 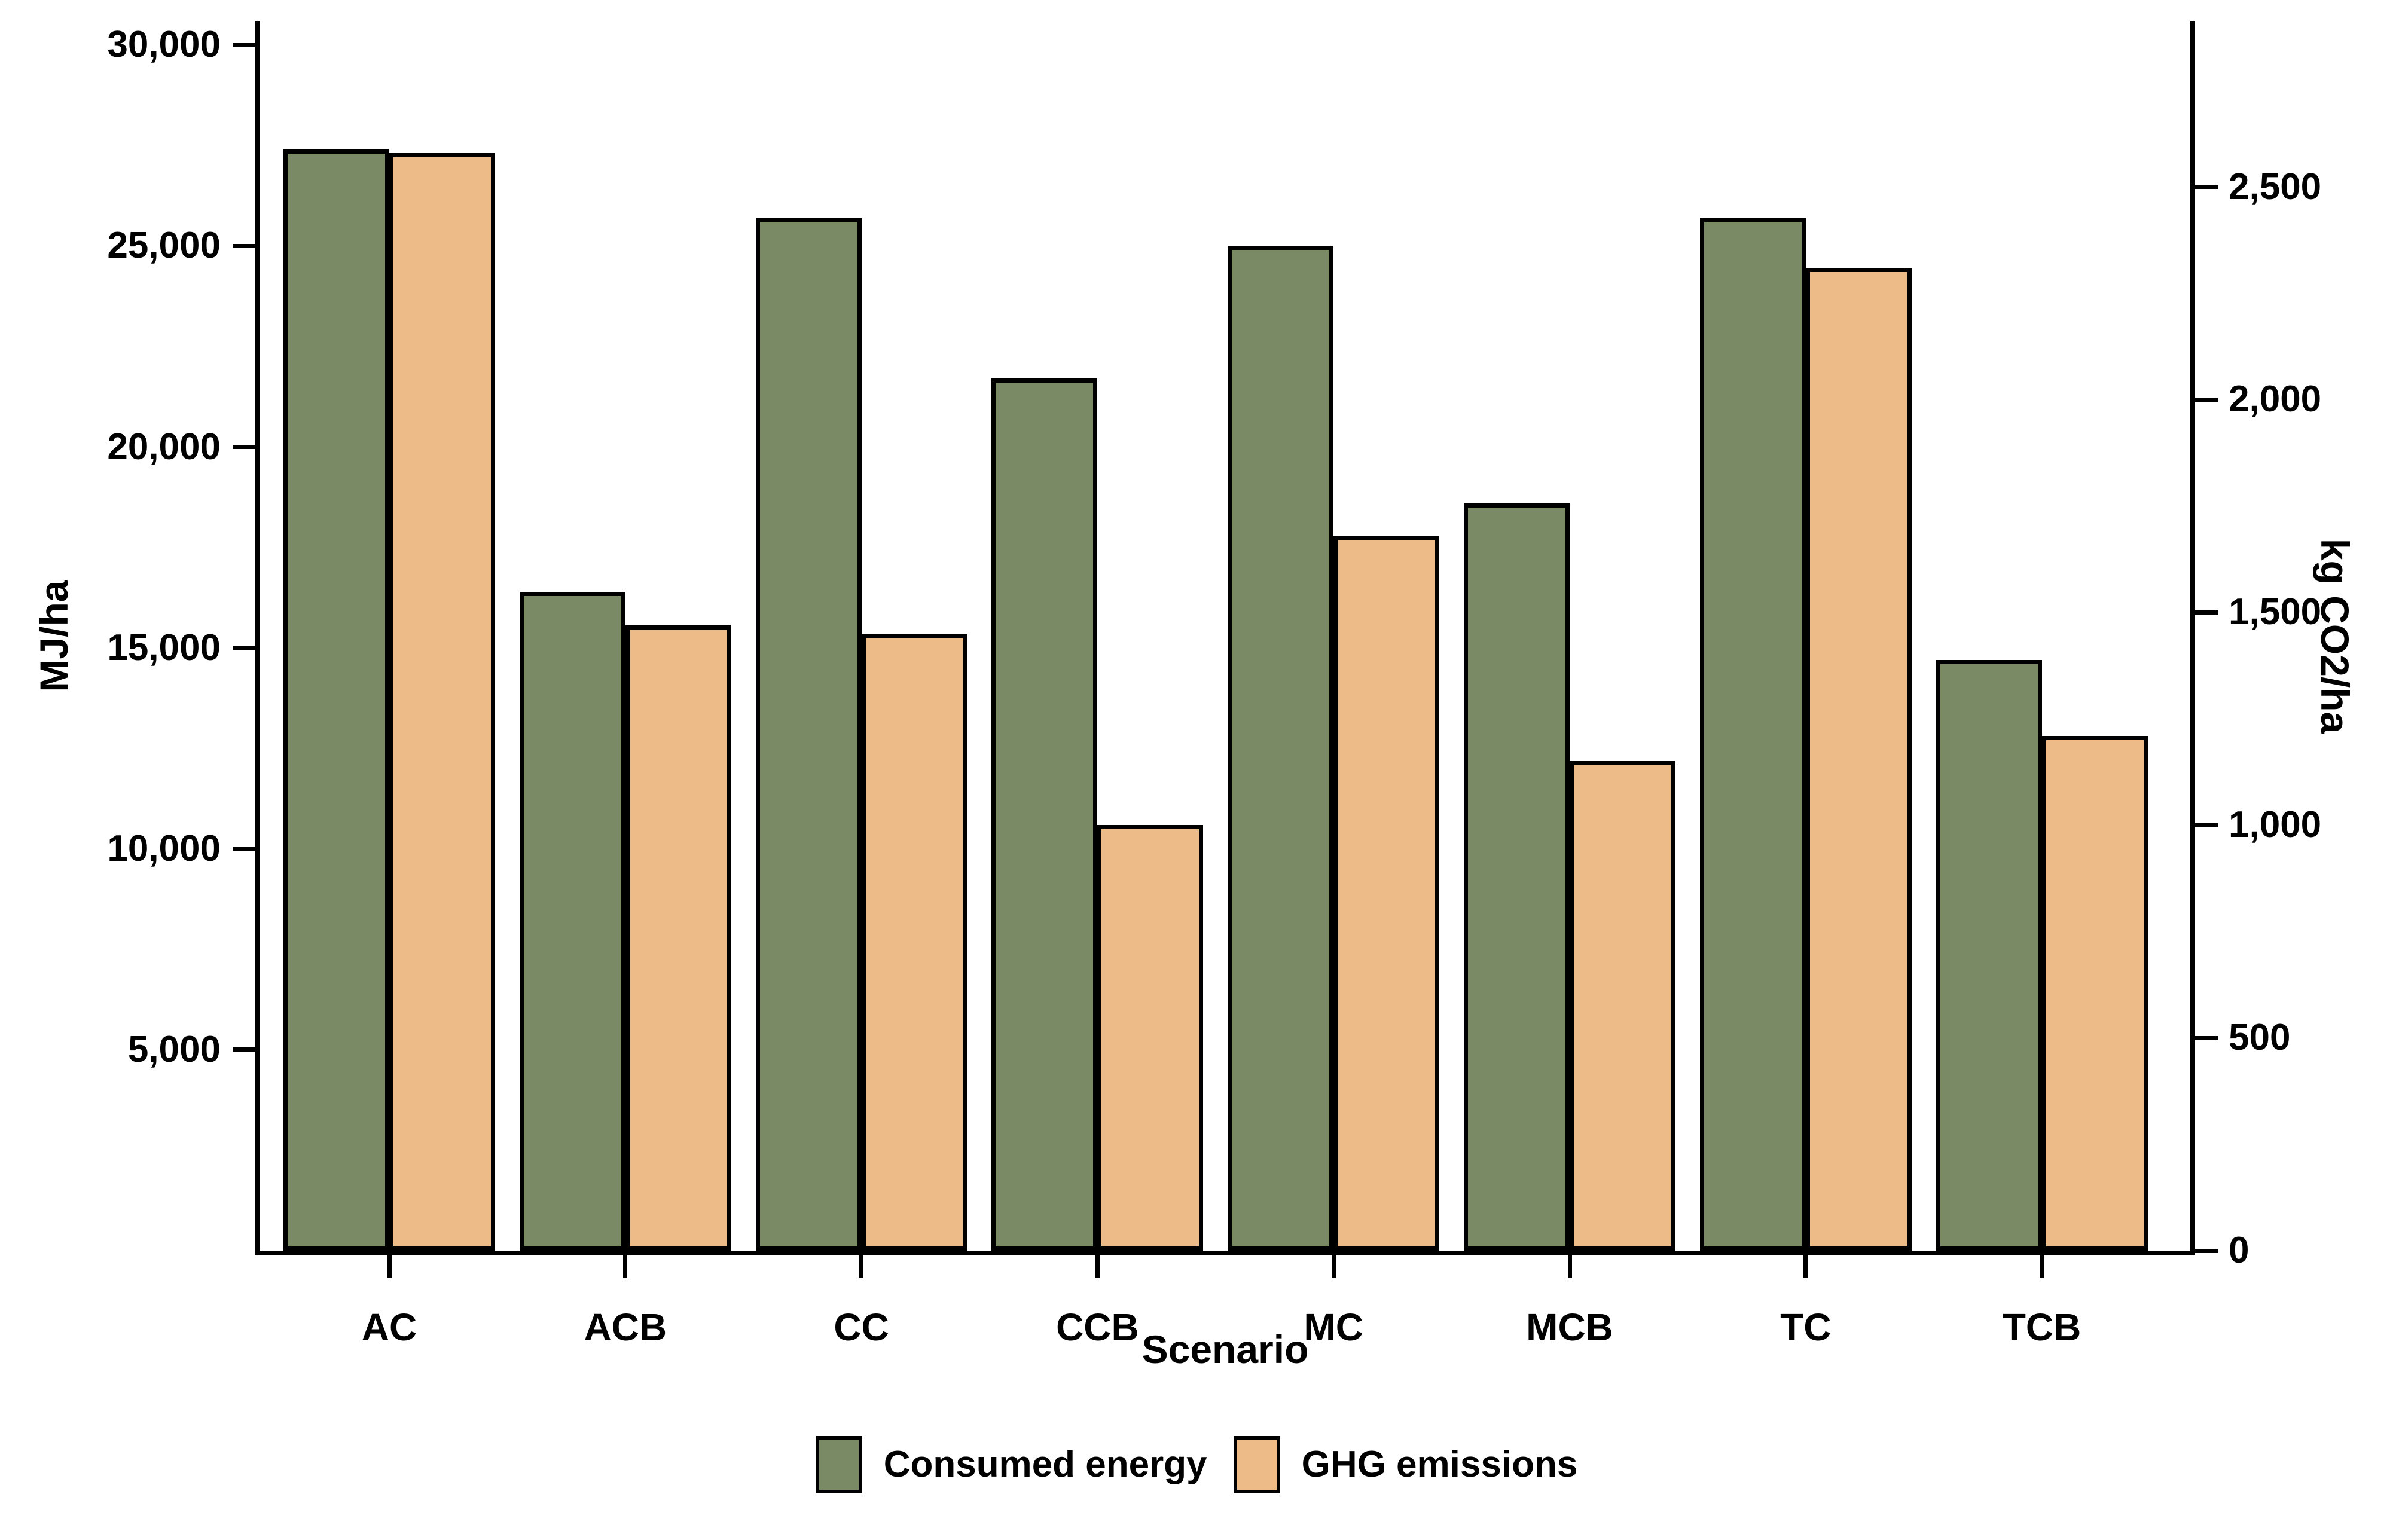 What do you see at coordinates (442, 702) in the screenshot?
I see `bar-ghg-emissions-AC` at bounding box center [442, 702].